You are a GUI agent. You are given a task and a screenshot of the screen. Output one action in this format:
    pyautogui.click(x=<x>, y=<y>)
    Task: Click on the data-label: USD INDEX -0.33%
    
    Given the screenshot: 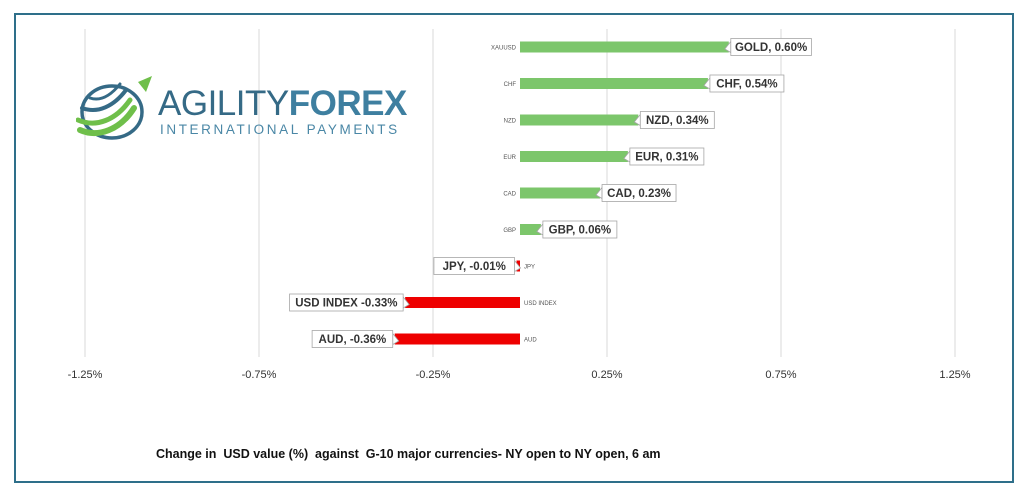 What is the action you would take?
    pyautogui.click(x=346, y=304)
    